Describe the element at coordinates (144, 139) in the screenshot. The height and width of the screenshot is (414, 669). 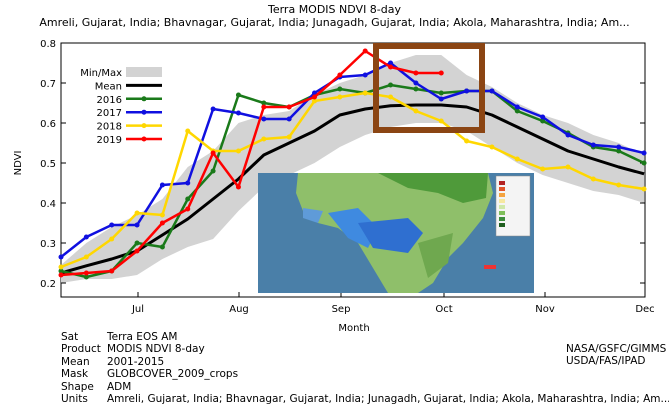
I see `legend-marker-2019` at that location.